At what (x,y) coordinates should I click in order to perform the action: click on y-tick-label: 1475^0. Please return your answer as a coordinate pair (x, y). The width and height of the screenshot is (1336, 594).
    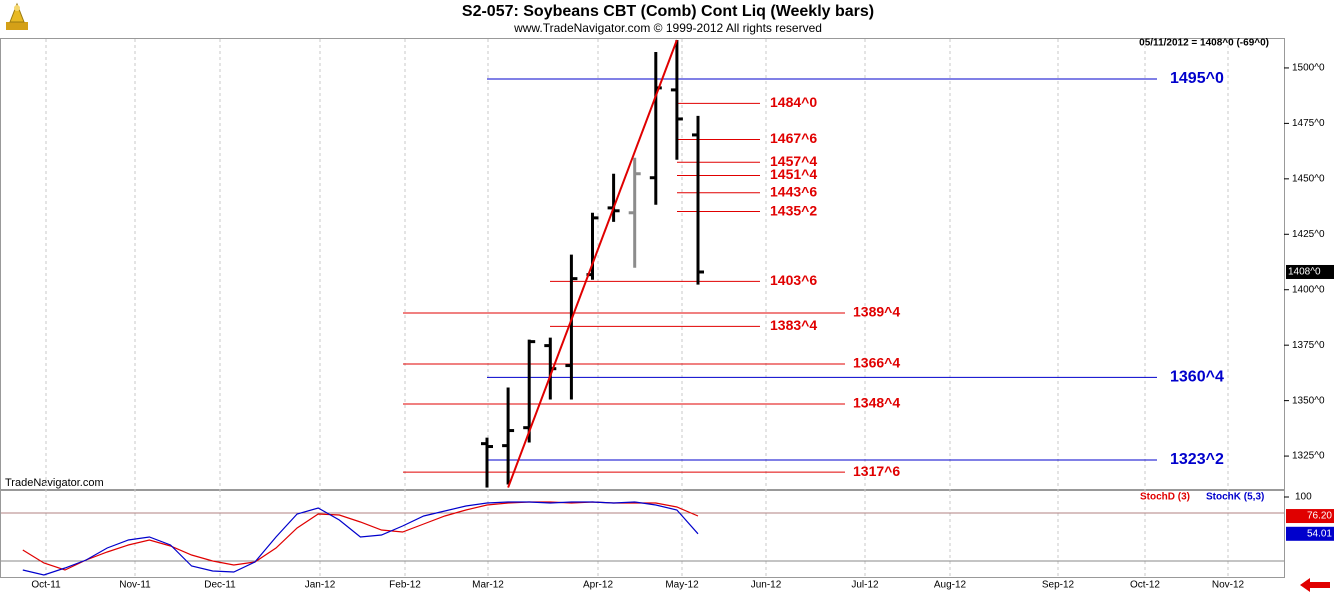
    Looking at the image, I should click on (1308, 123).